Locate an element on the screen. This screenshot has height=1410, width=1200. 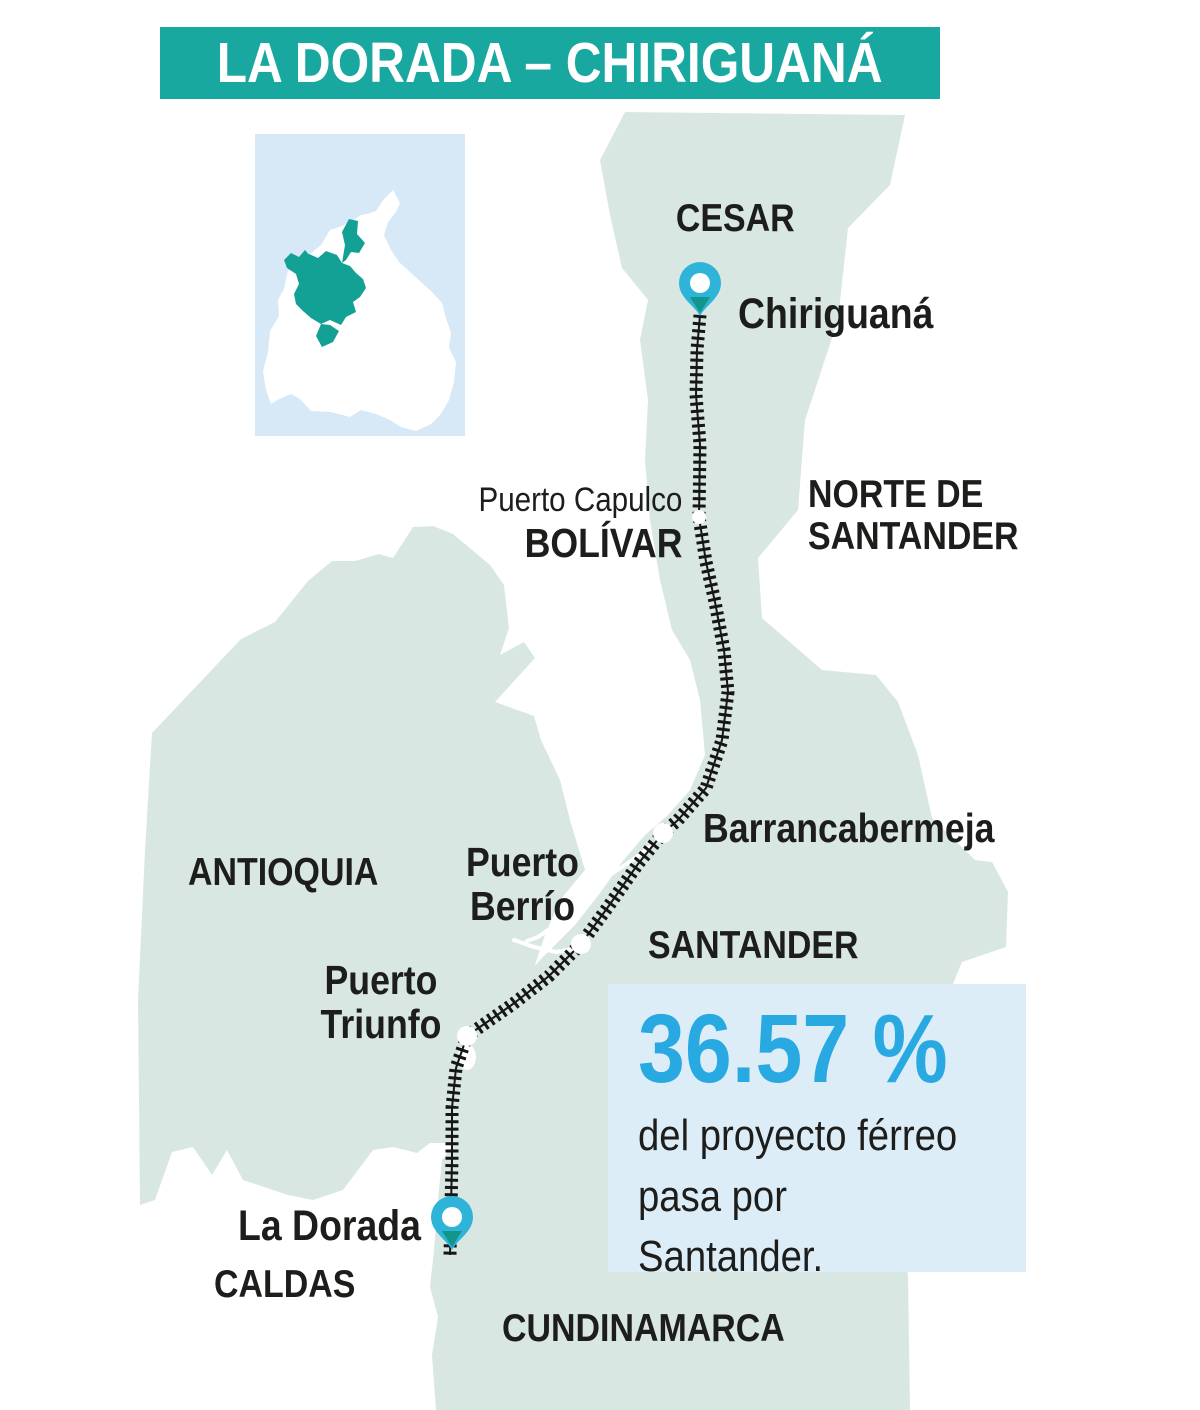
station-dot-puerto-triunfo is located at coordinates (467, 1036).